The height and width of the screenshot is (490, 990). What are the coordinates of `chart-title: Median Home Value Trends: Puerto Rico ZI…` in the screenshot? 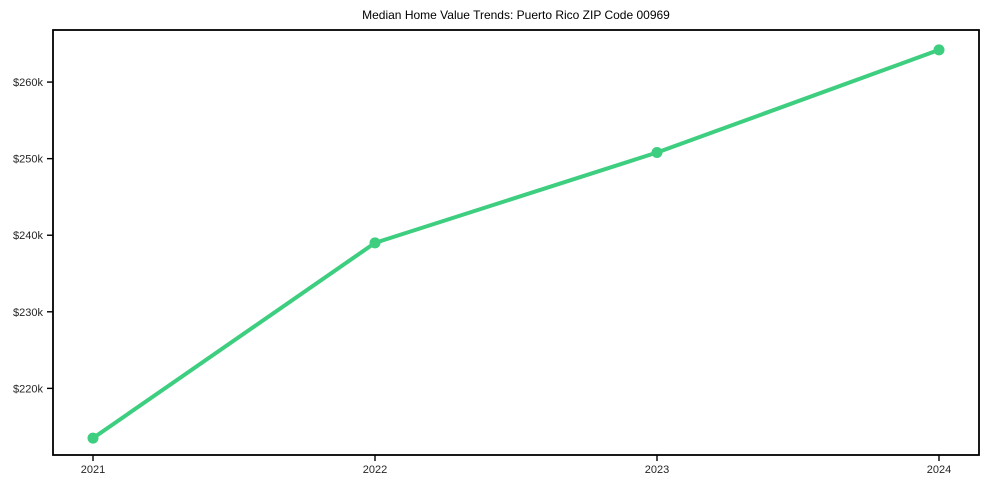 It's located at (516, 15).